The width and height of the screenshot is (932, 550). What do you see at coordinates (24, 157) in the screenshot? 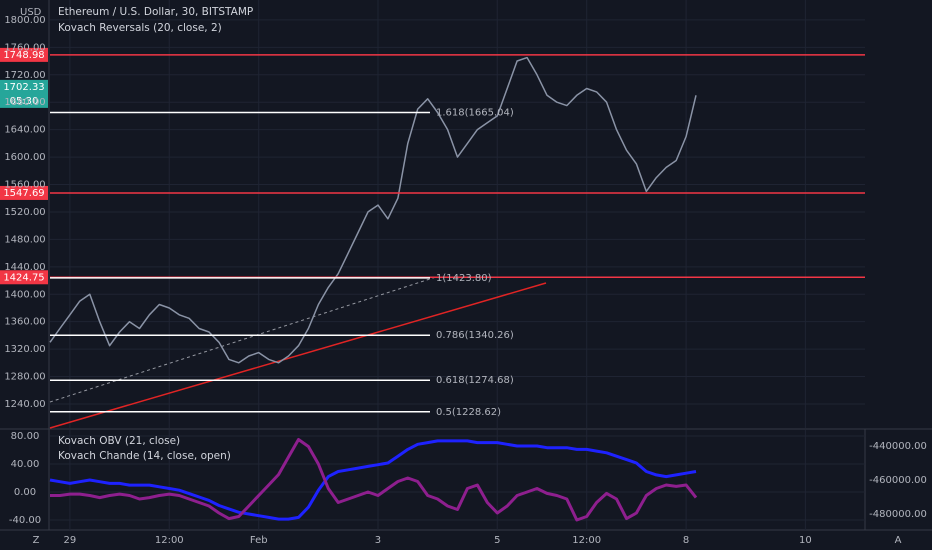
I see `y-tick-label: 1600.00` at bounding box center [24, 157].